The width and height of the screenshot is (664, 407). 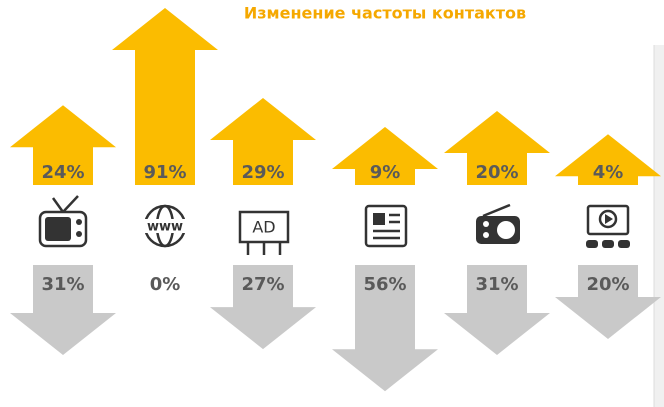 What do you see at coordinates (164, 172) in the screenshot?
I see `up-label: 91%` at bounding box center [164, 172].